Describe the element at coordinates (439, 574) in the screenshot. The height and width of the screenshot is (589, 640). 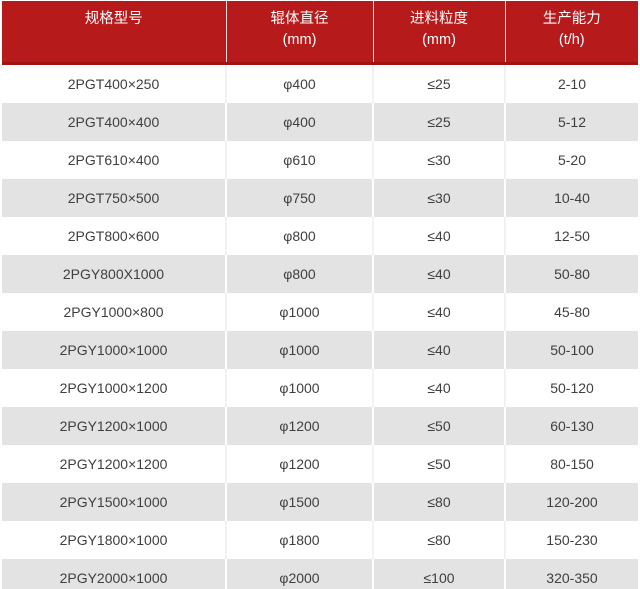
I see `cell-feed-size: ≤100` at that location.